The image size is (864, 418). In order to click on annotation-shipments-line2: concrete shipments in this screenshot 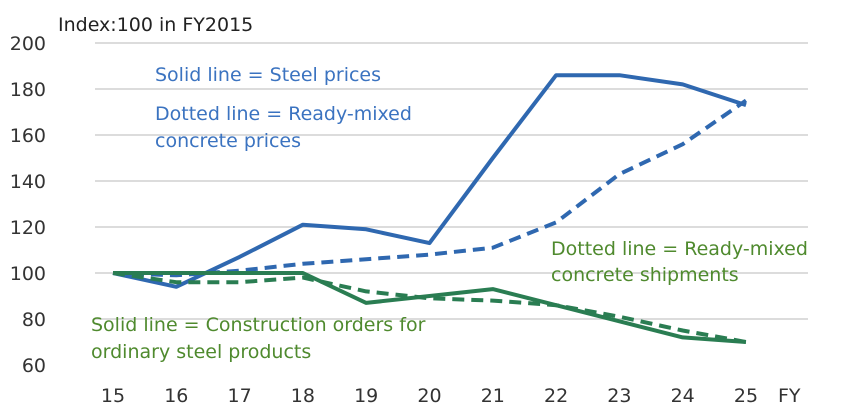, I will do `click(645, 275)`.